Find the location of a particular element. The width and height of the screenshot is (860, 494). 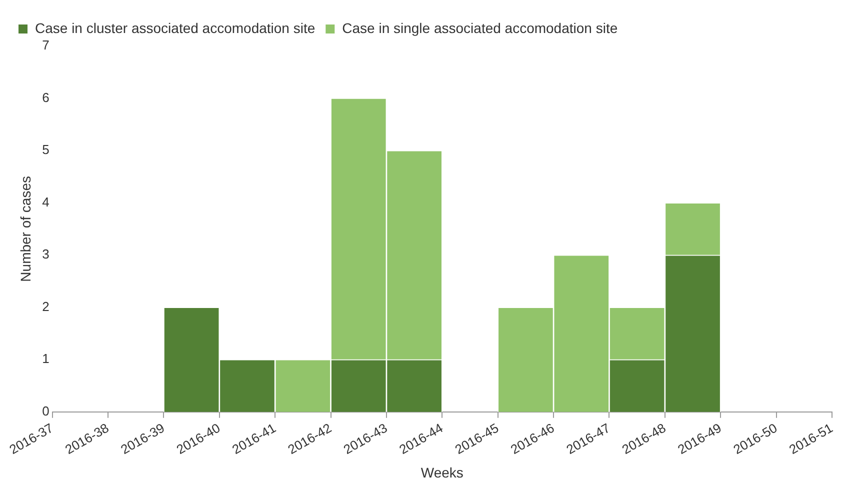

y-tick-label: 5 is located at coordinates (46, 150).